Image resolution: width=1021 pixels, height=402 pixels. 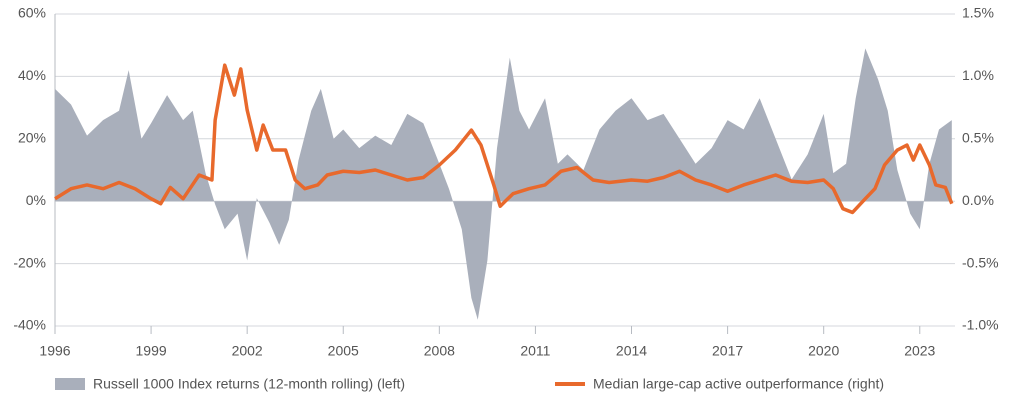 What do you see at coordinates (343, 351) in the screenshot?
I see `x-tick-label: 2005` at bounding box center [343, 351].